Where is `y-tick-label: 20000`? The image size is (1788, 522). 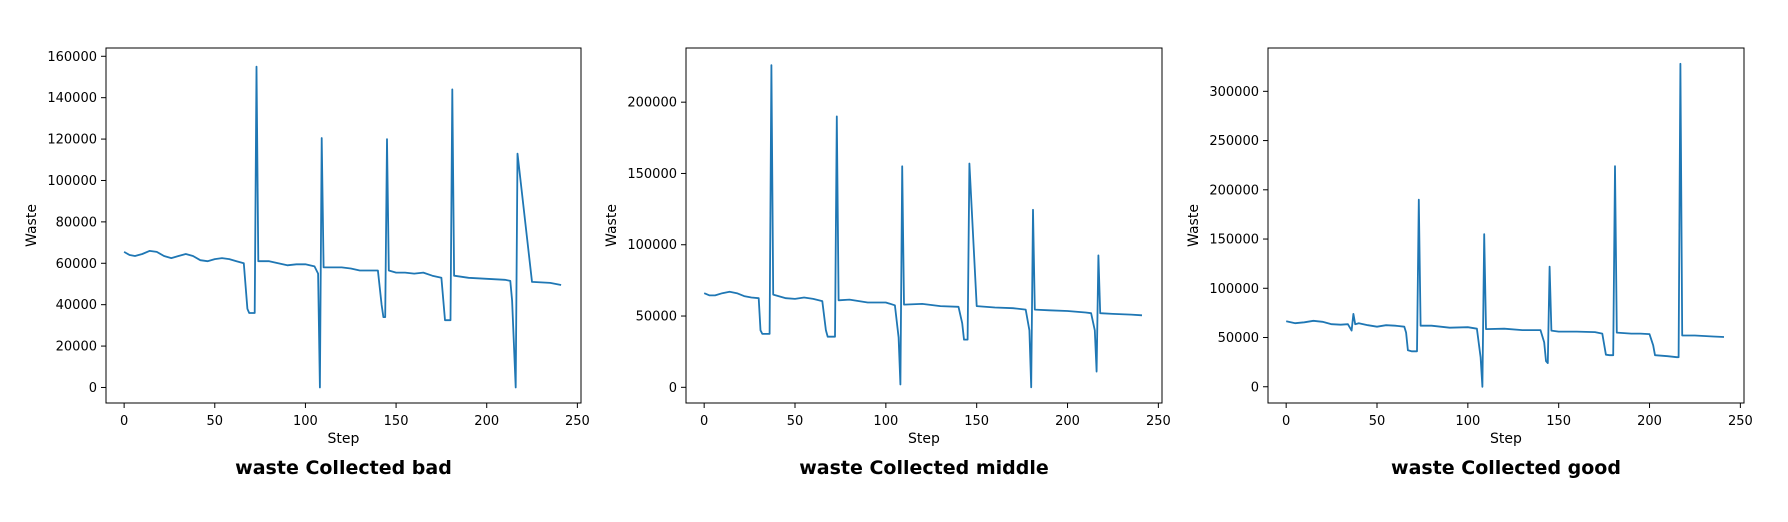 y-tick-label: 20000 is located at coordinates (76, 347).